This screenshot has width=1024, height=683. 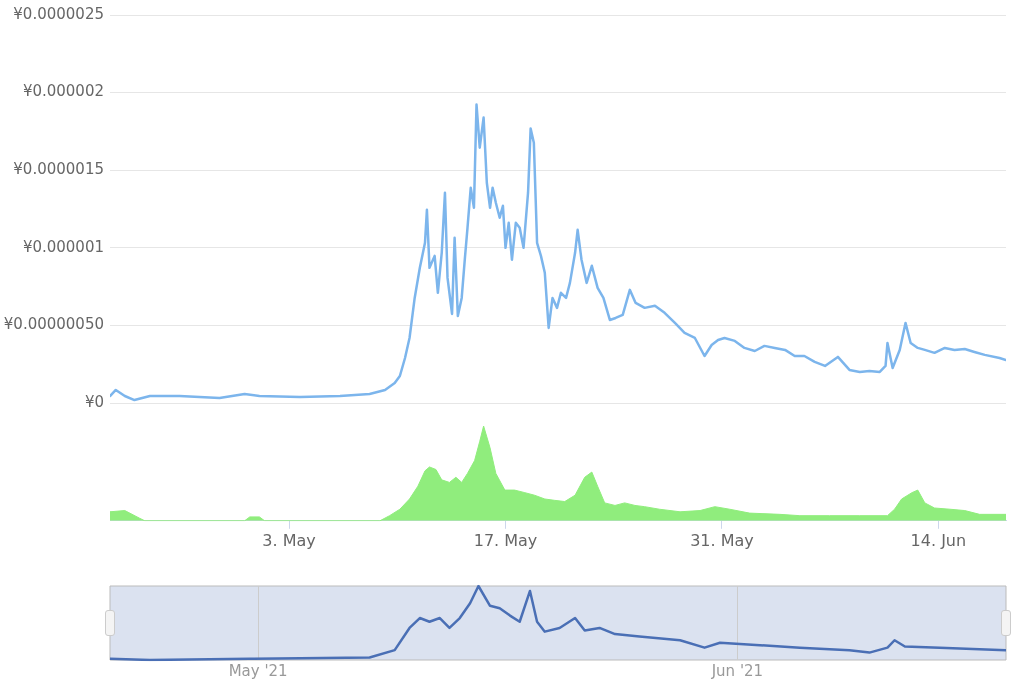 I want to click on x-tick-label: 17. May, so click(x=505, y=540).